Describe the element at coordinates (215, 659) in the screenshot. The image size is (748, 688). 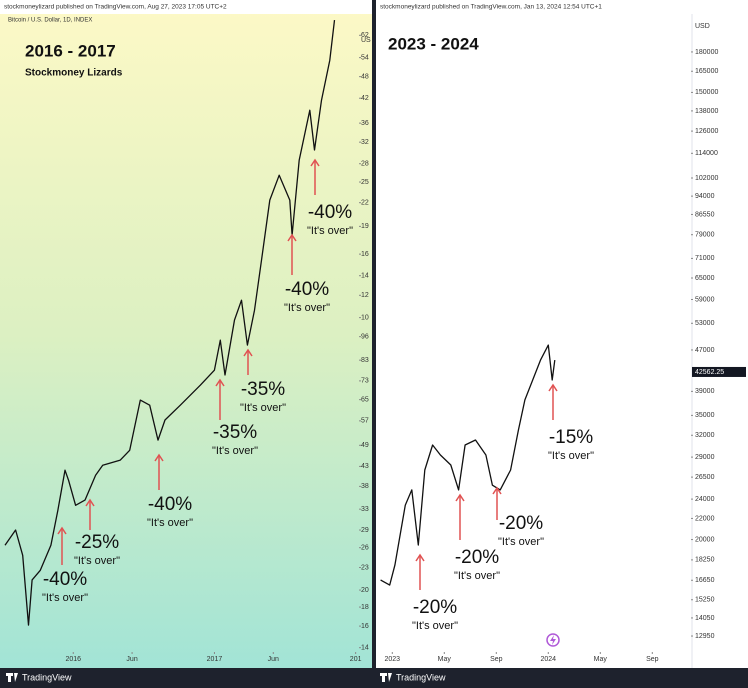
I see `x-tick-label: 2017` at that location.